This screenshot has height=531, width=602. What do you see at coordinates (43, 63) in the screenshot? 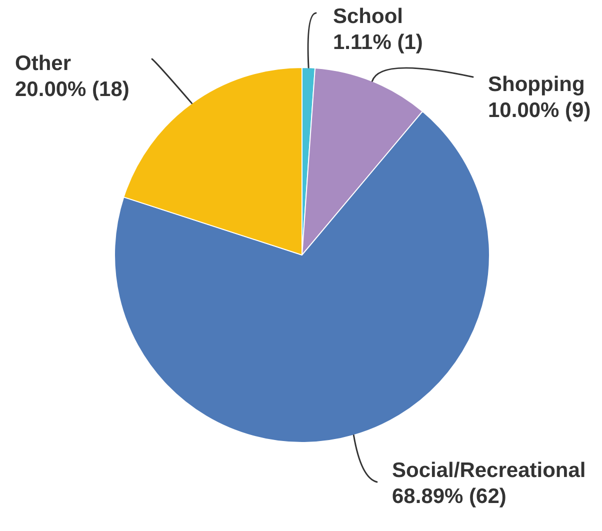
I see `slice-label: Other` at bounding box center [43, 63].